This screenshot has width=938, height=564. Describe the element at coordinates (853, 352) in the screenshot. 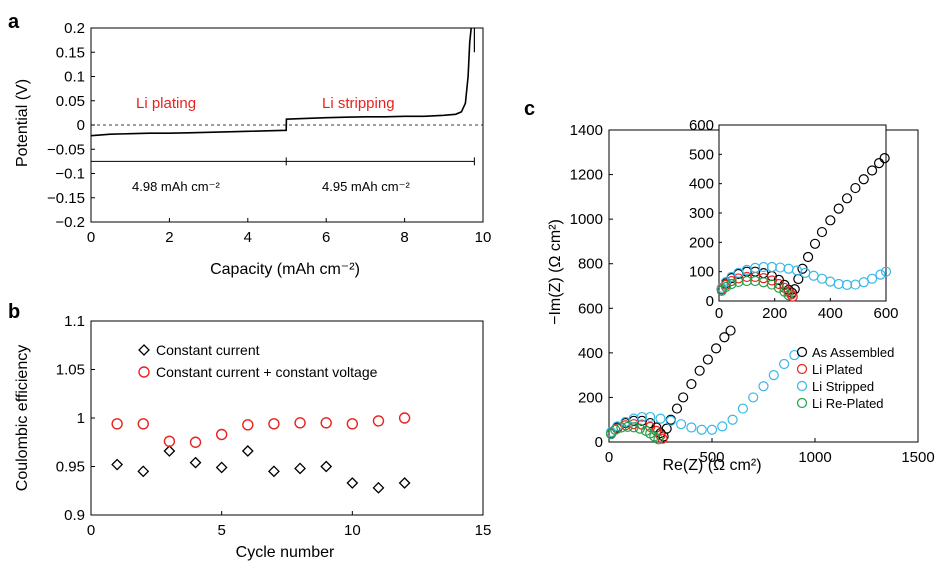

I see `legend-label-as-assembled: As Assembled` at that location.